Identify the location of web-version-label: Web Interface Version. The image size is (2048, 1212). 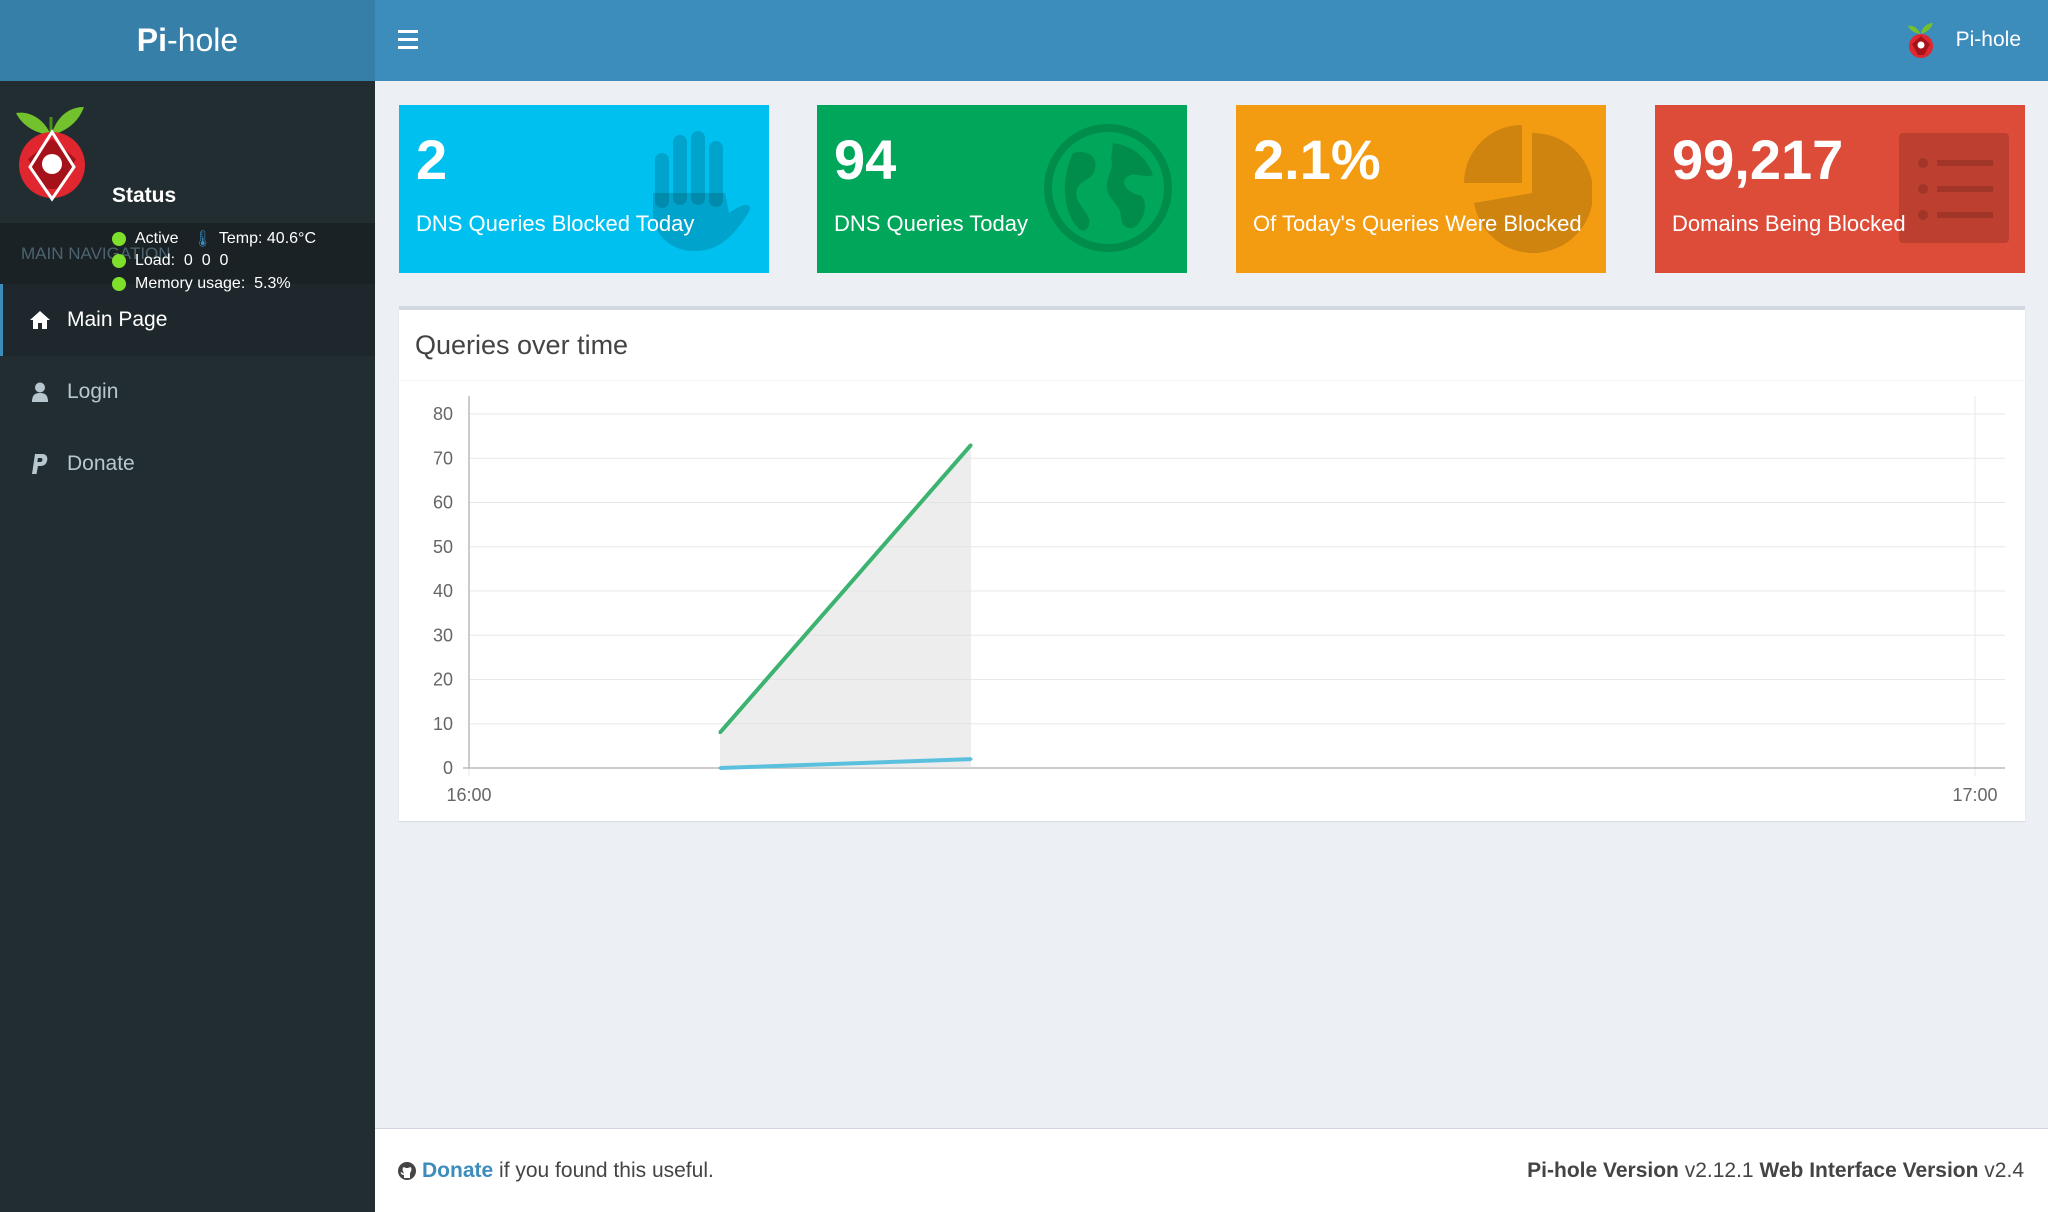
(1869, 1170).